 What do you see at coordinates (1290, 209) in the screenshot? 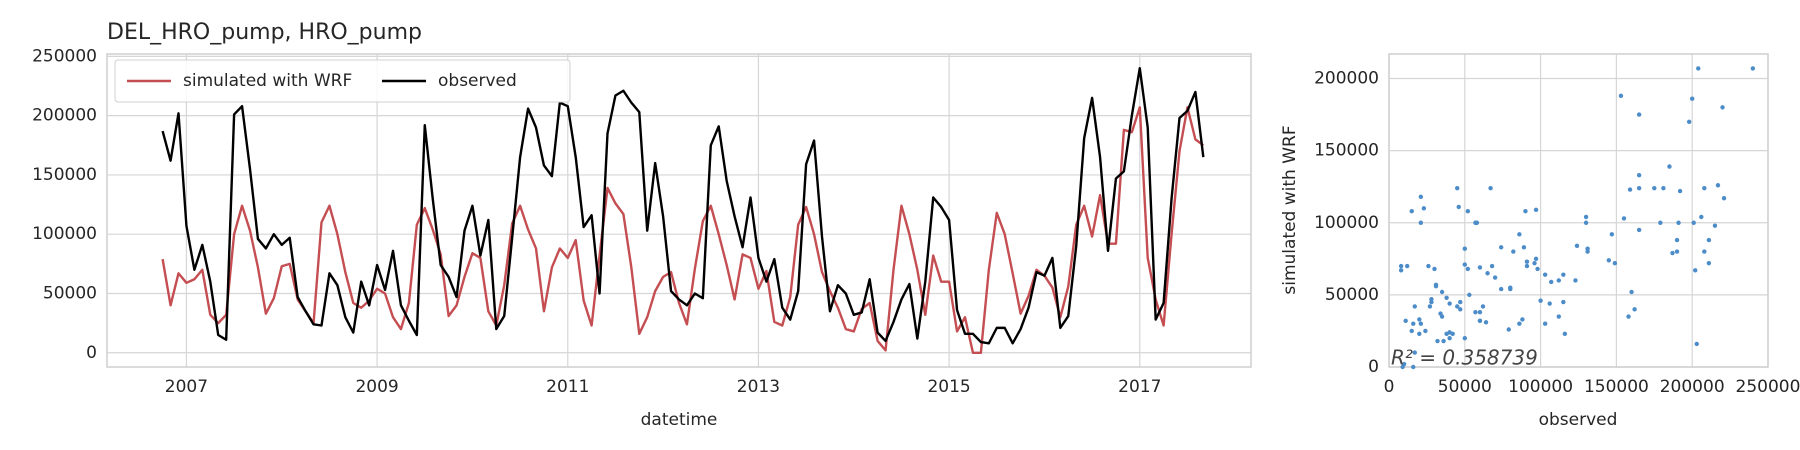
I see `y-axis-label: simulated with WRF` at bounding box center [1290, 209].